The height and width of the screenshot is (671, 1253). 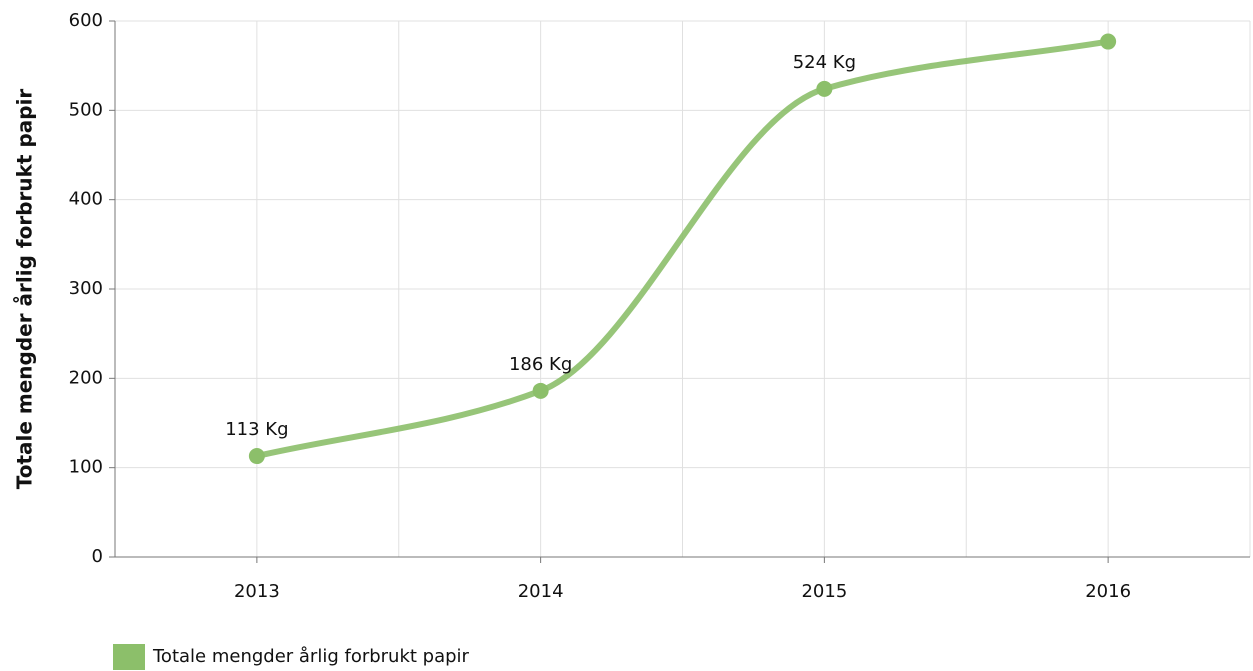 I want to click on legend-label: Totale mengder årlig forbrukt papir, so click(x=311, y=656).